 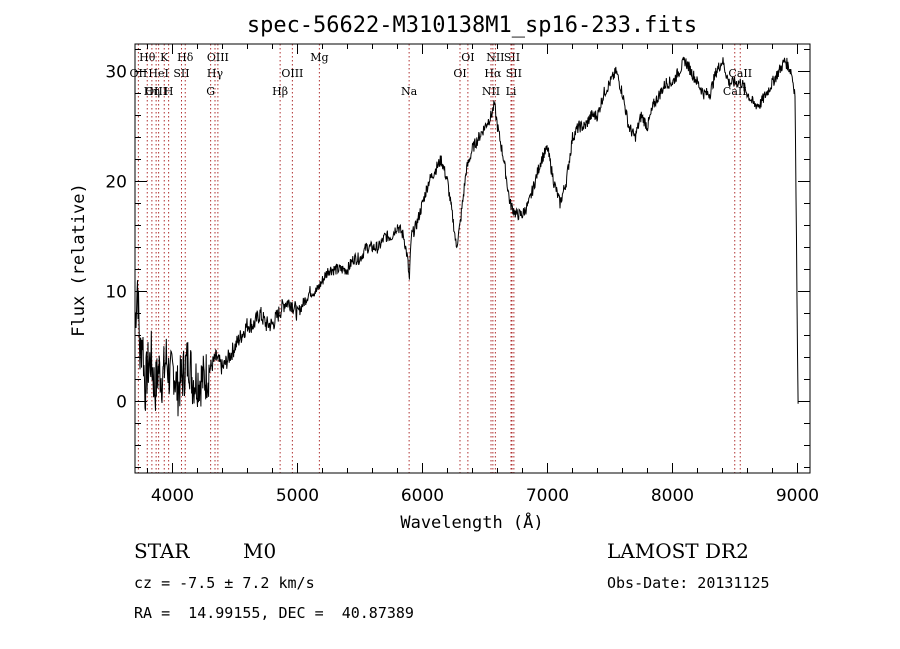 I want to click on coordinates: RA = 14.99155, DEC = 40.87389, so click(x=274, y=613).